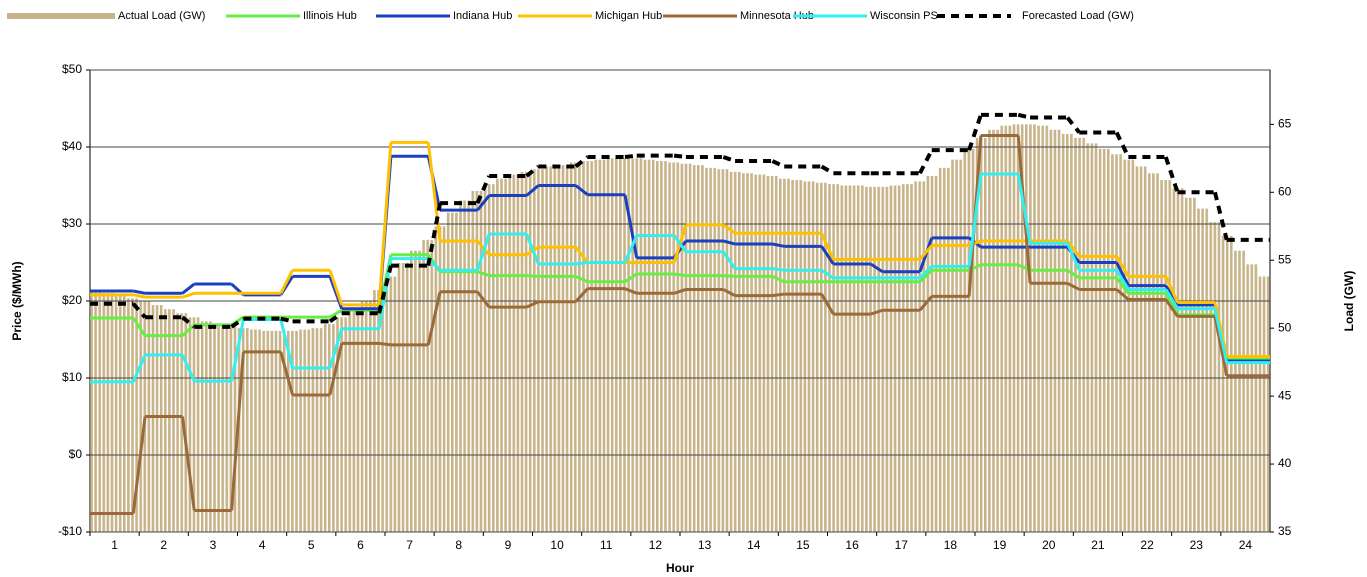 This screenshot has width=1367, height=577. I want to click on y-tick-label: $30, so click(72, 223).